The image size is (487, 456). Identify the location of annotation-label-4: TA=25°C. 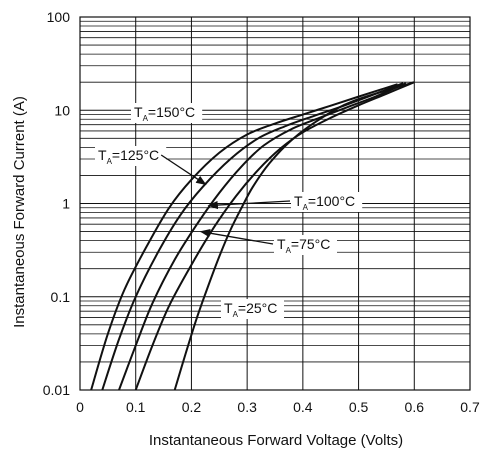
(252, 309).